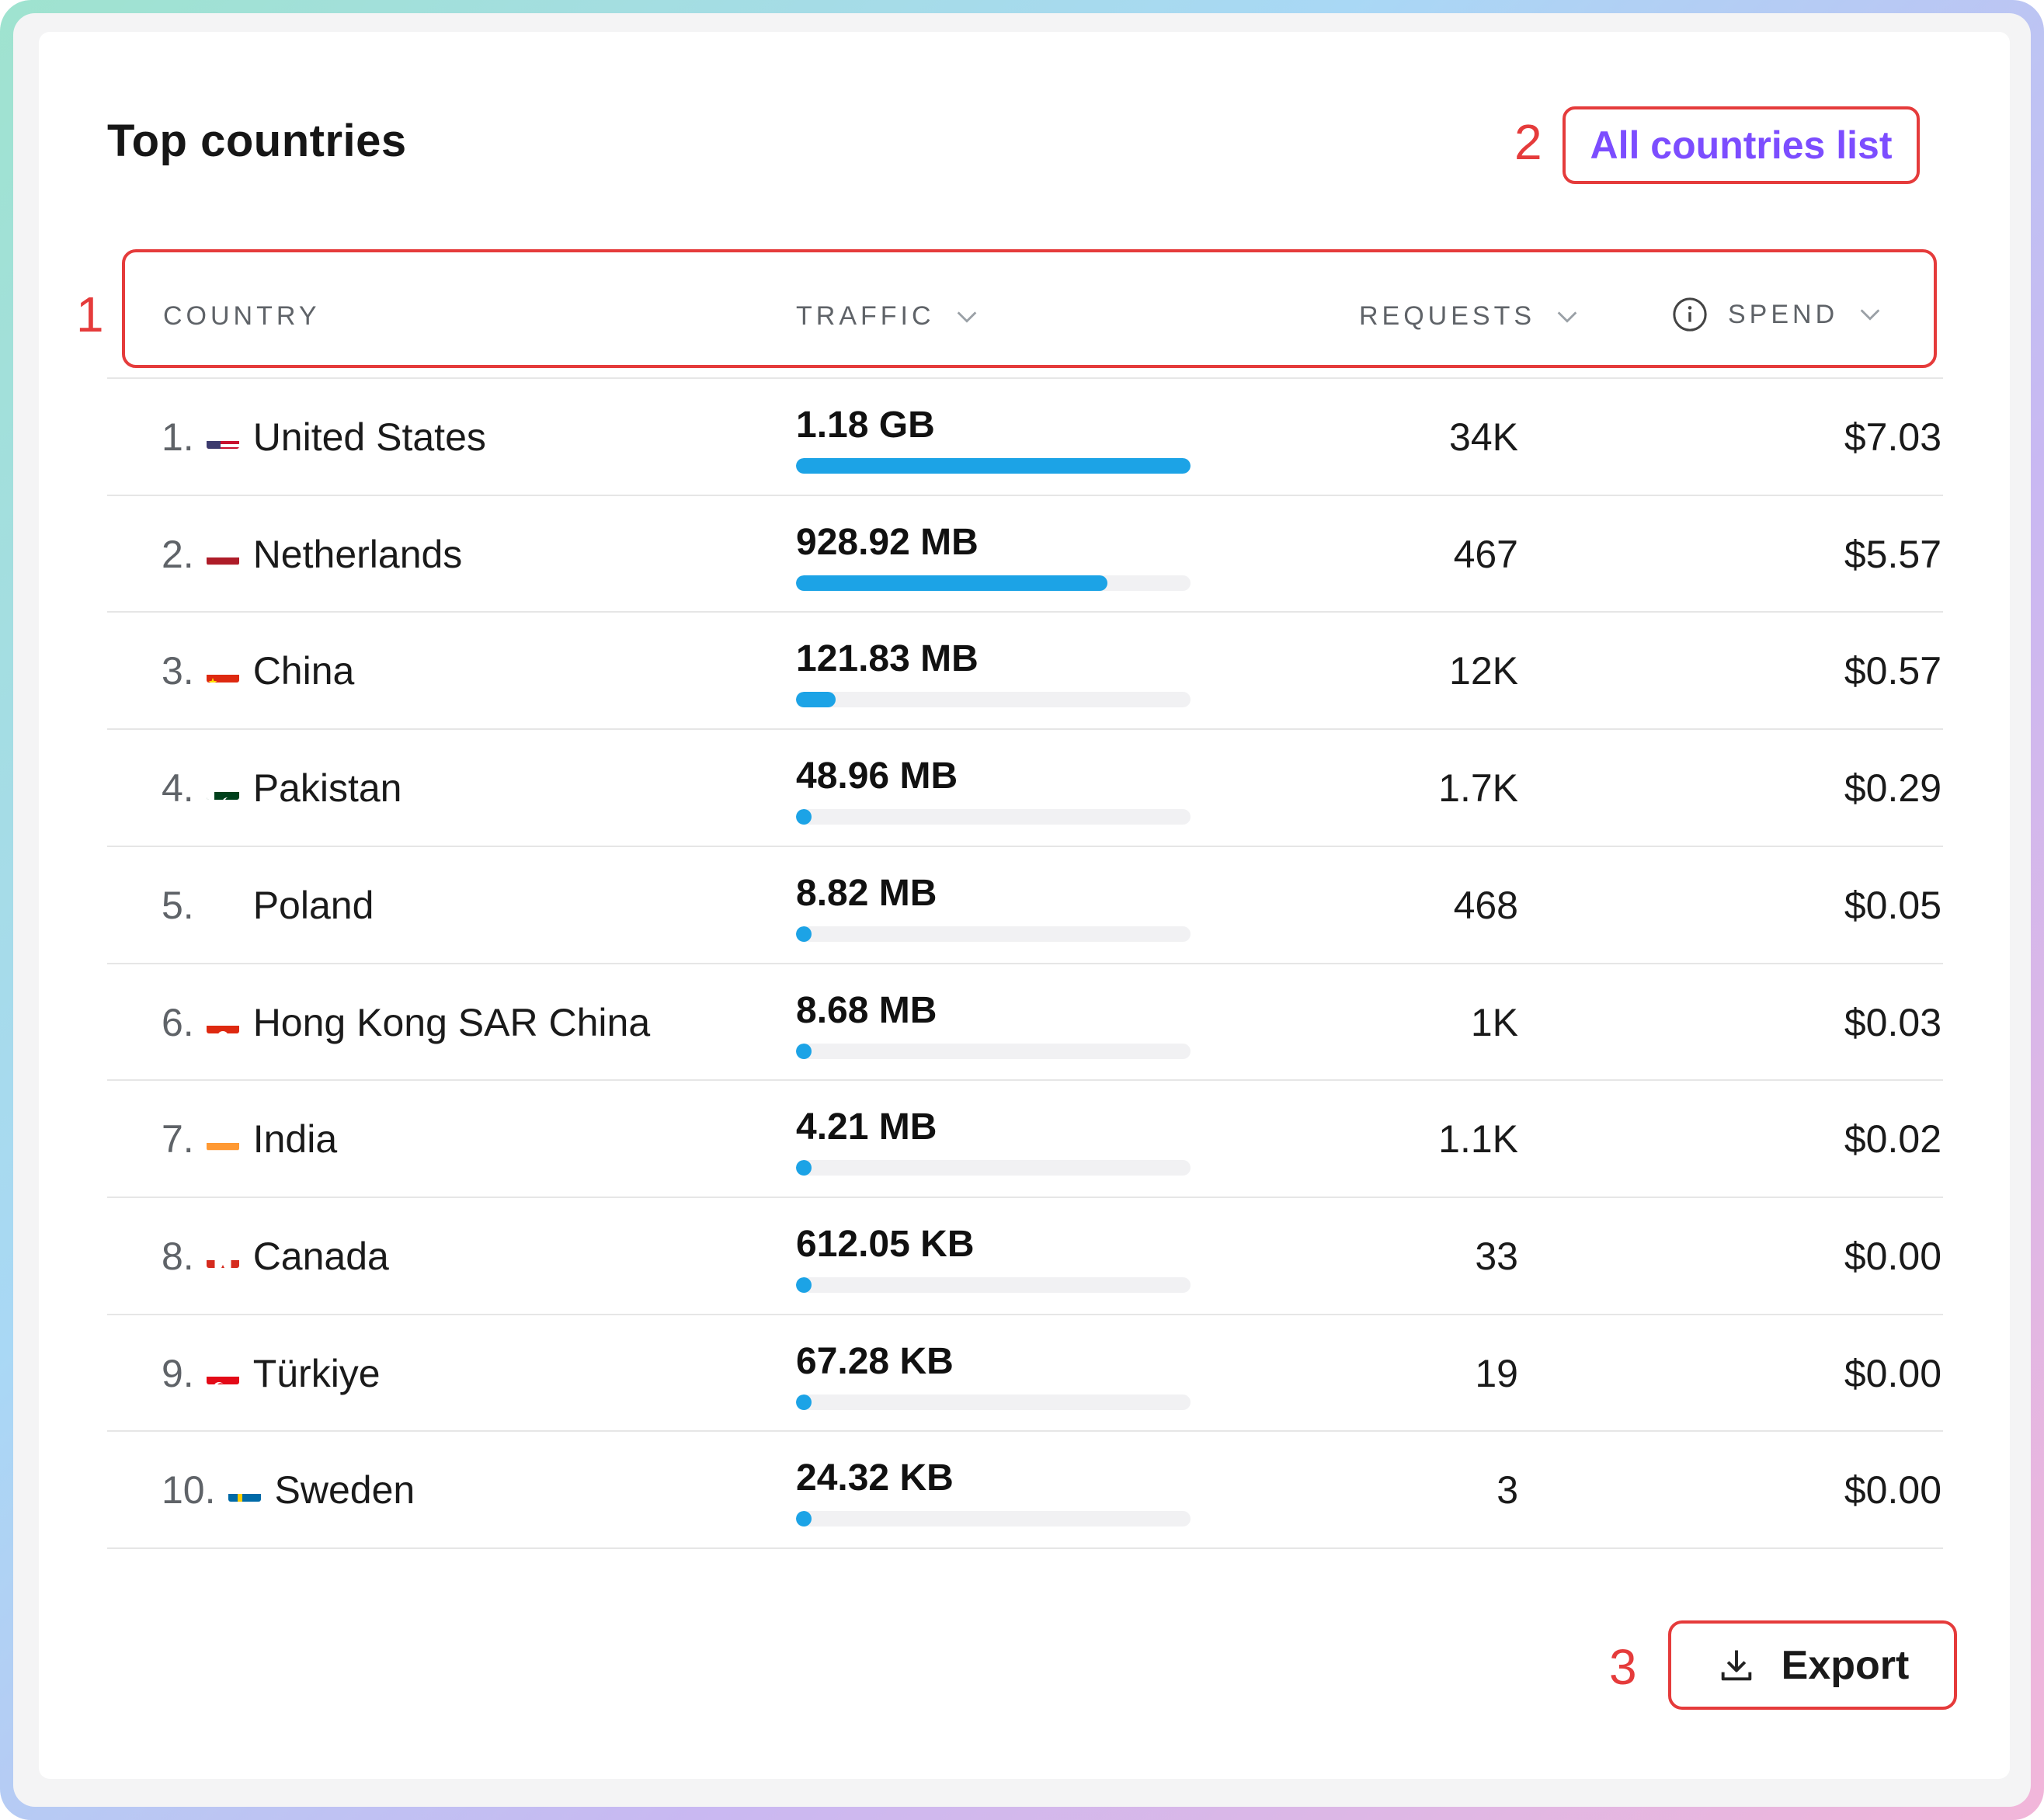  I want to click on country-cell: 4. Pakistan, so click(282, 789).